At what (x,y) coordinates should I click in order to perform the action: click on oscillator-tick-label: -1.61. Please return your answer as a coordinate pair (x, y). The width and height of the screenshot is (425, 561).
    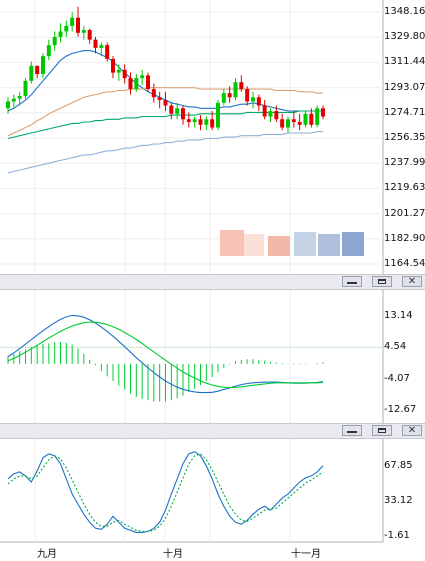
    Looking at the image, I should click on (397, 535).